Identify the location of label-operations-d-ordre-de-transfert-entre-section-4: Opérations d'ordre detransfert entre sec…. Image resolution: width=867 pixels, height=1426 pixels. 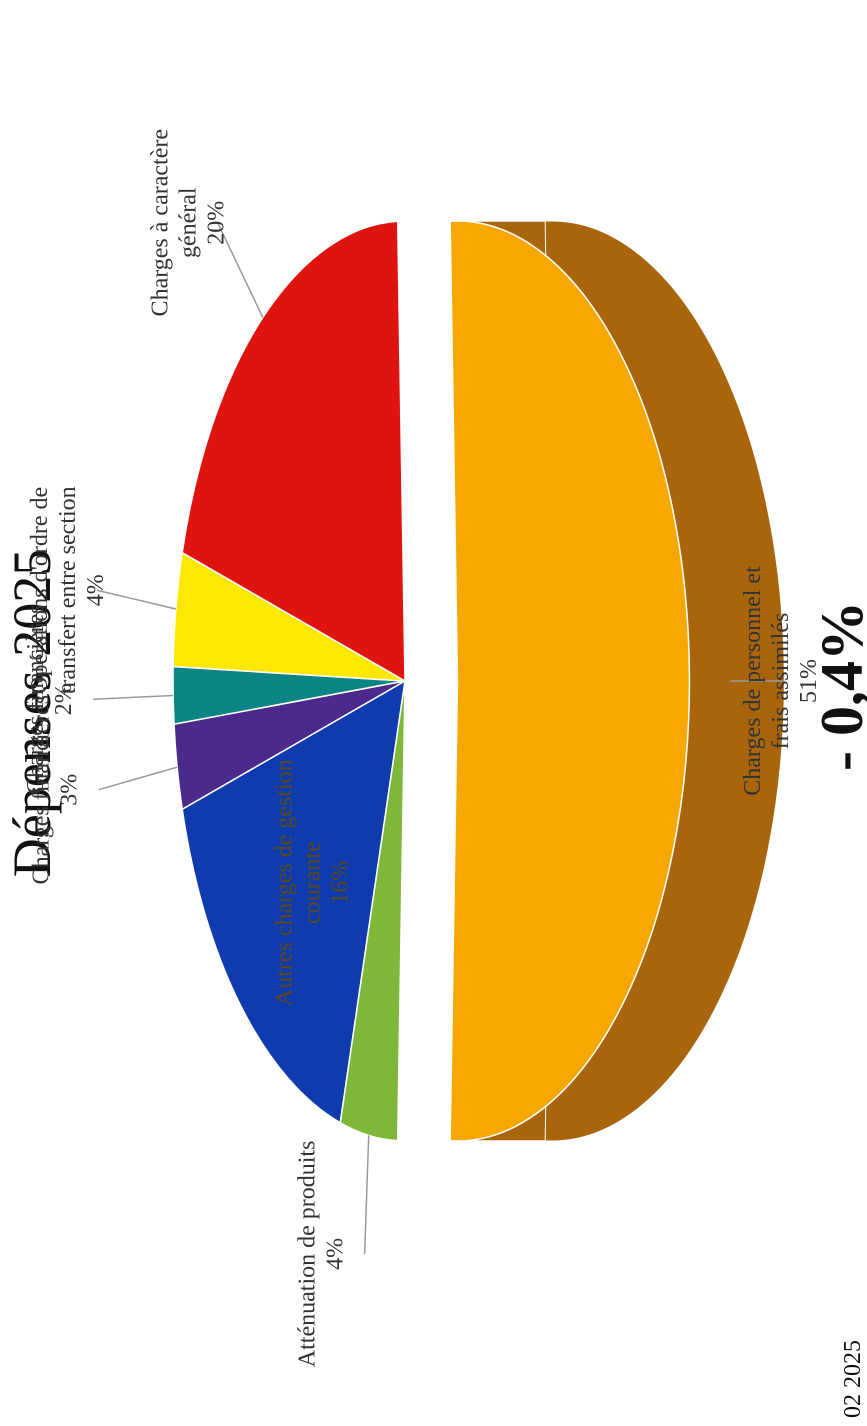
(68, 590).